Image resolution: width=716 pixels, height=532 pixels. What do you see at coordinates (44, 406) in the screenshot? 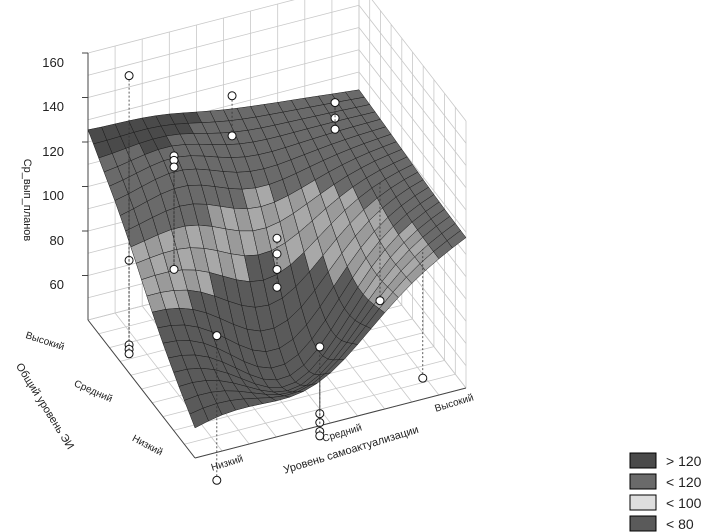
I see `y-axis-title: Общий уровень ЭИ` at bounding box center [44, 406].